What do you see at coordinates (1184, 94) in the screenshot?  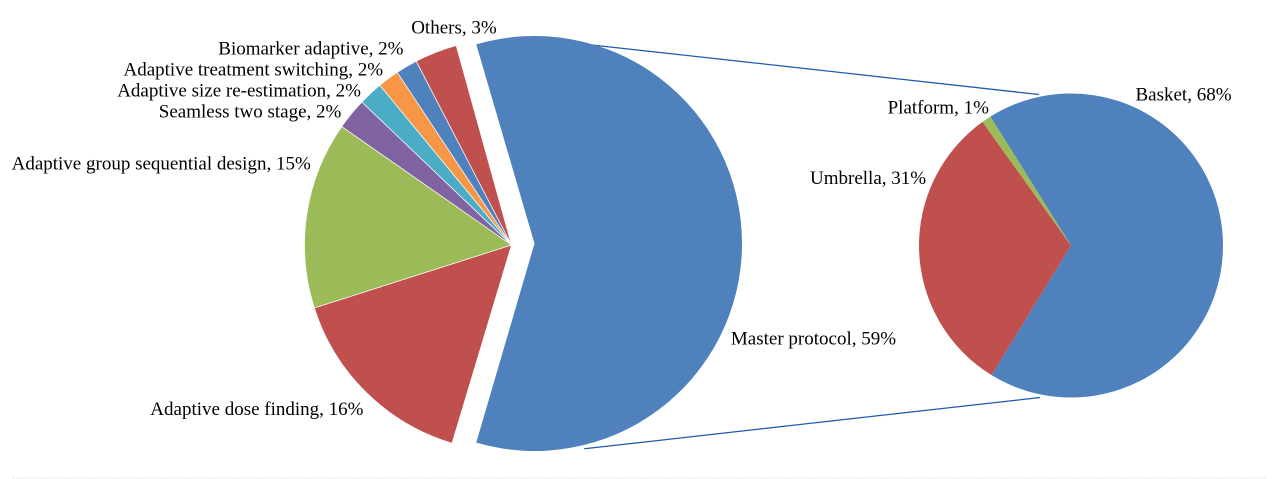 I see `svg-text: Basket, 68%` at bounding box center [1184, 94].